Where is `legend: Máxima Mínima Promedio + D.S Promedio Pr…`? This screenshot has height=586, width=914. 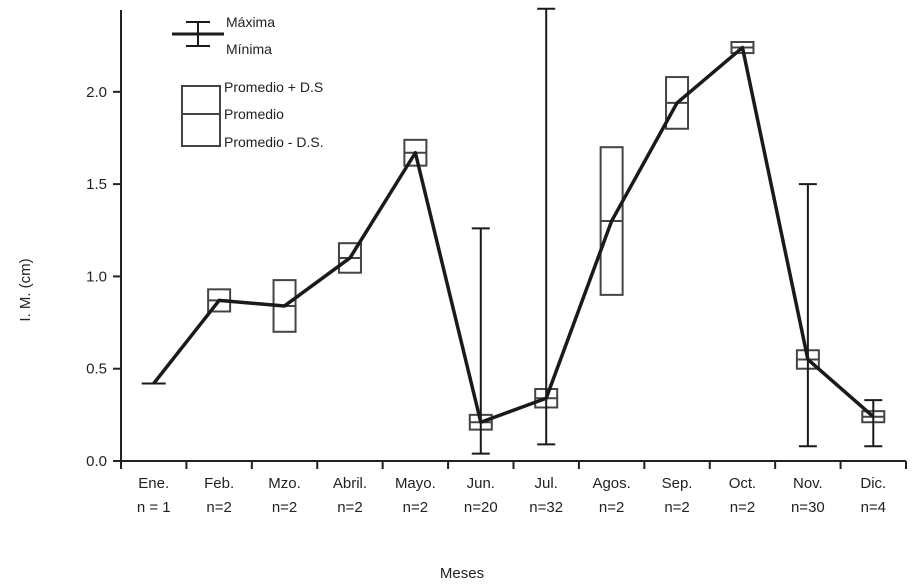
legend: Máxima Mínima Promedio + D.S Promedio Pr… is located at coordinates (248, 82).